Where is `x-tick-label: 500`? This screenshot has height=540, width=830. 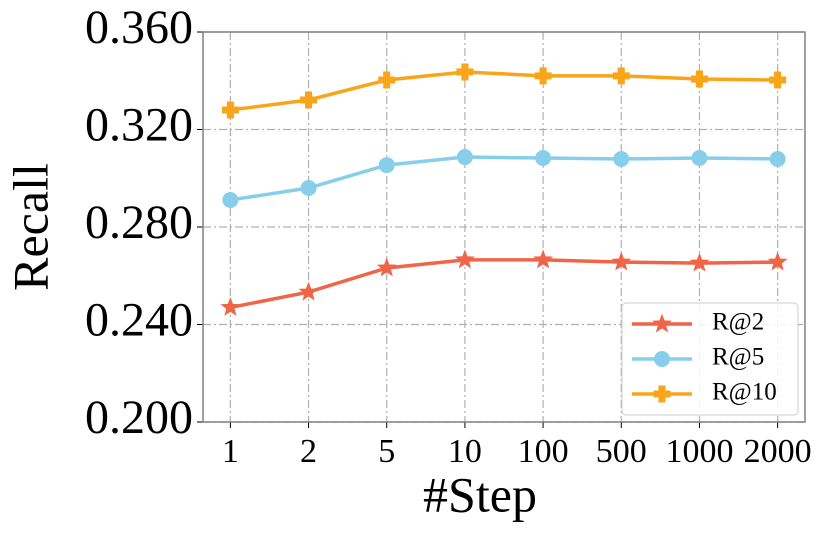 x-tick-label: 500 is located at coordinates (621, 451).